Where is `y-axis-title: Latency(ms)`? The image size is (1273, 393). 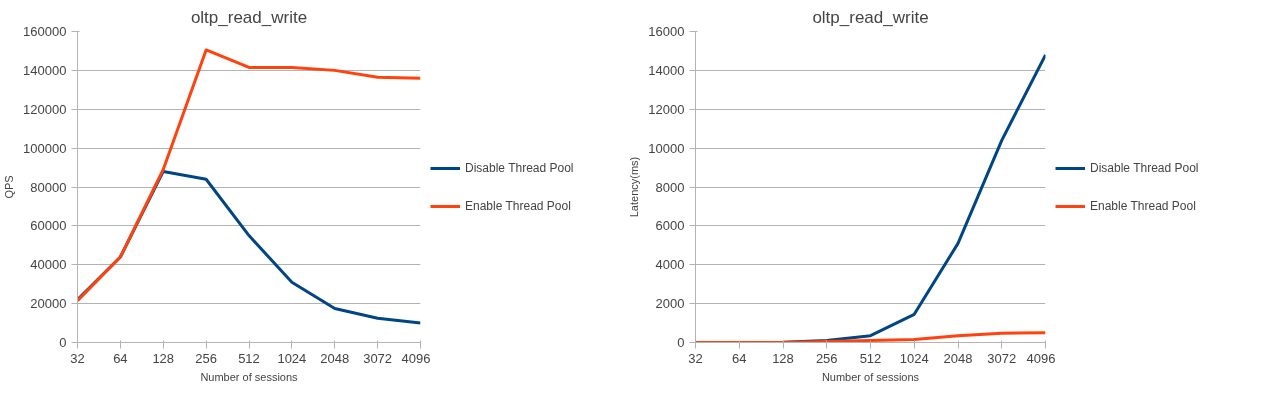 y-axis-title: Latency(ms) is located at coordinates (634, 187).